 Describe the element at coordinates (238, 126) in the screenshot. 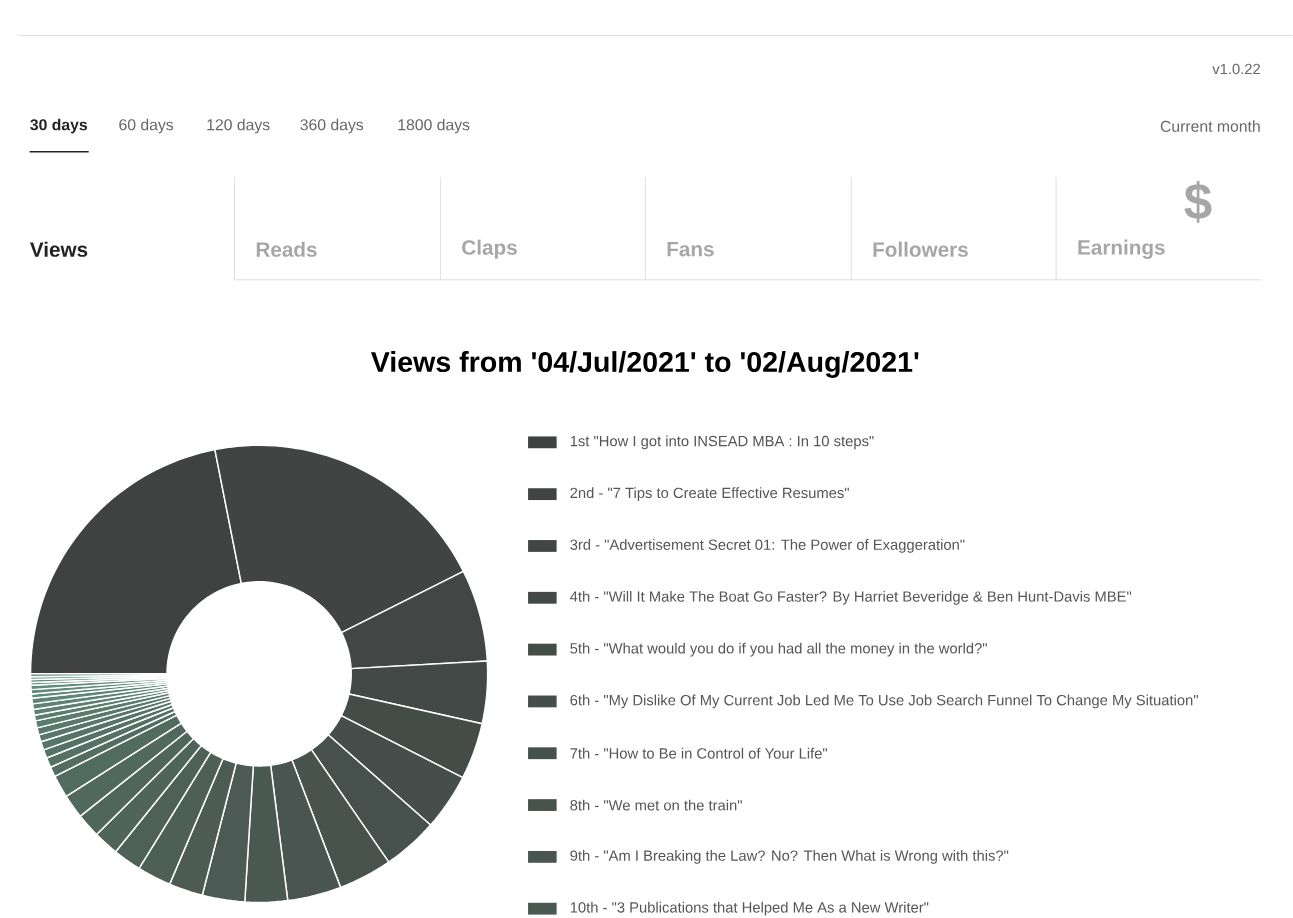

I see `text: 120 days` at that location.